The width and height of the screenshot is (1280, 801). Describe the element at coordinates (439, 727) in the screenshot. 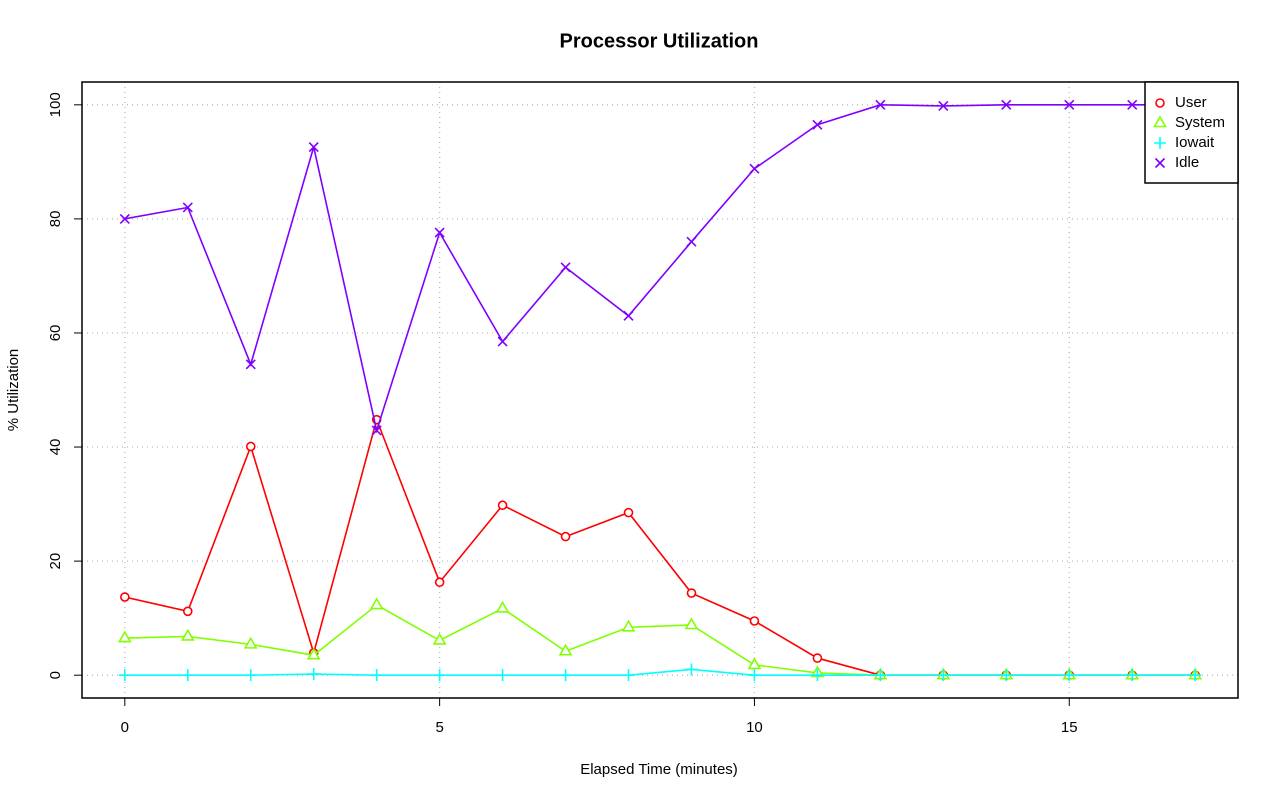

I see `x-tick-label: 5` at that location.